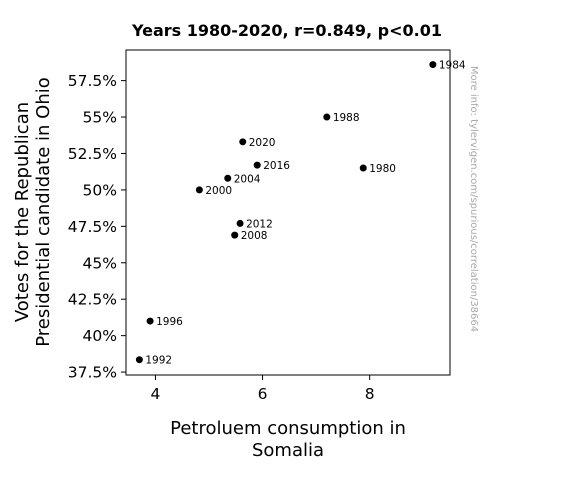  I want to click on data-point-label: 1992, so click(158, 361).